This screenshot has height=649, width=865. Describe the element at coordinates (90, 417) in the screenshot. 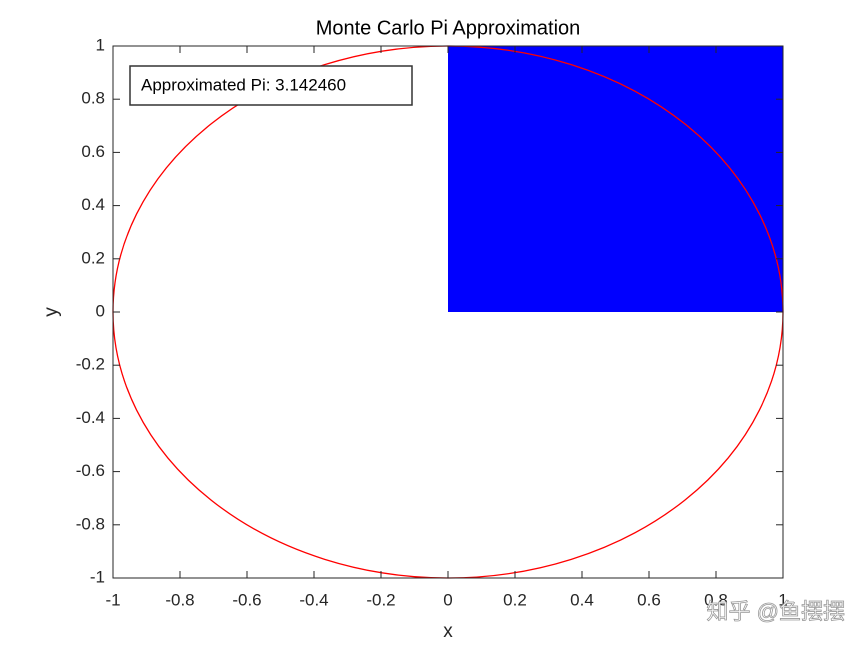

I see `y-tick-label: -0.4` at that location.